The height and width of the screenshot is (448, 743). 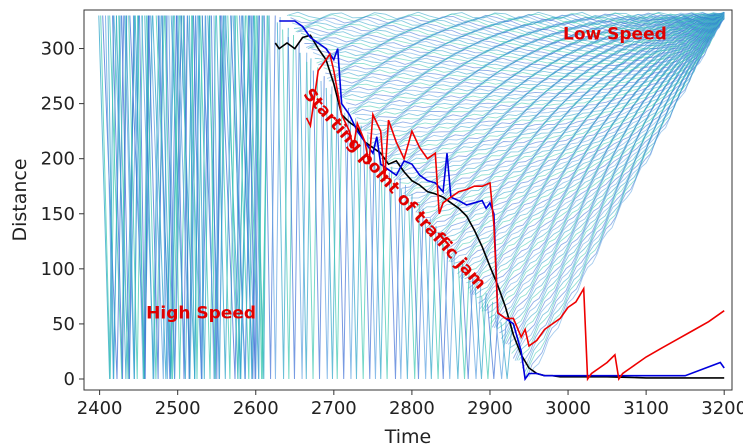 I want to click on y-tick-label: 100, so click(x=58, y=269).